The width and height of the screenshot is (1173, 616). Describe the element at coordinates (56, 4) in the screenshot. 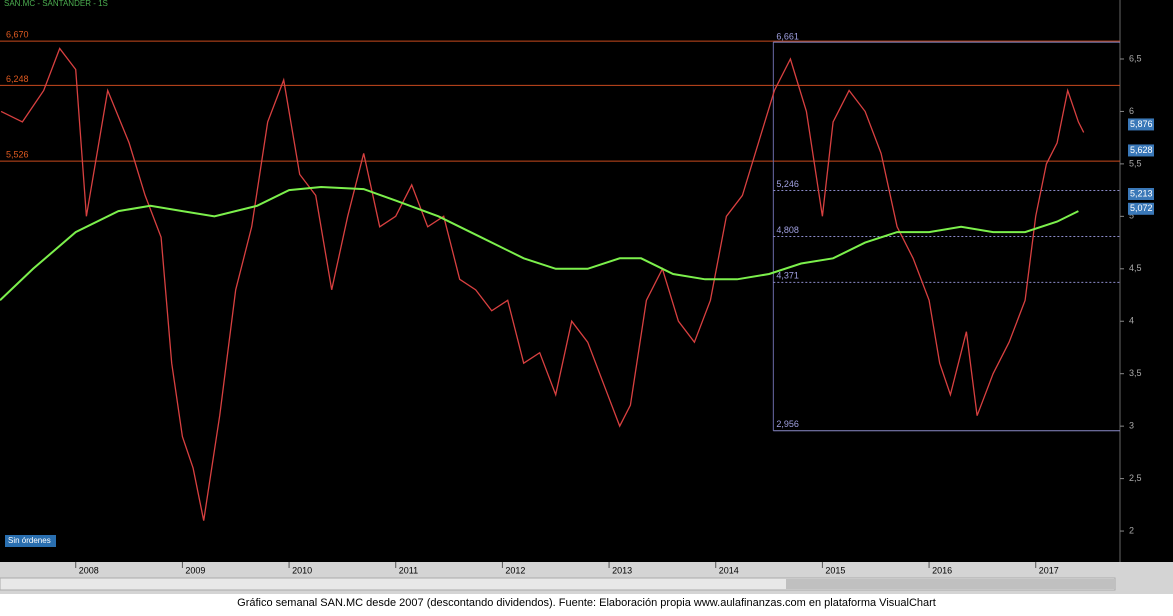

I see `header: SAN.MC - SANTANDER - 1S` at that location.